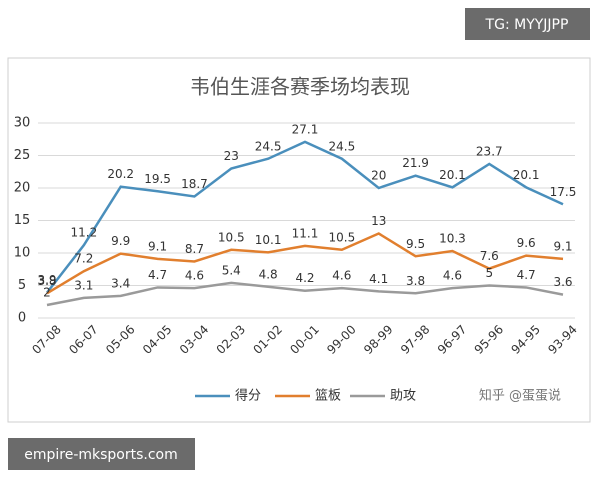 The image size is (600, 480). Describe the element at coordinates (248, 396) in the screenshot. I see `legend-label: 得分` at that location.